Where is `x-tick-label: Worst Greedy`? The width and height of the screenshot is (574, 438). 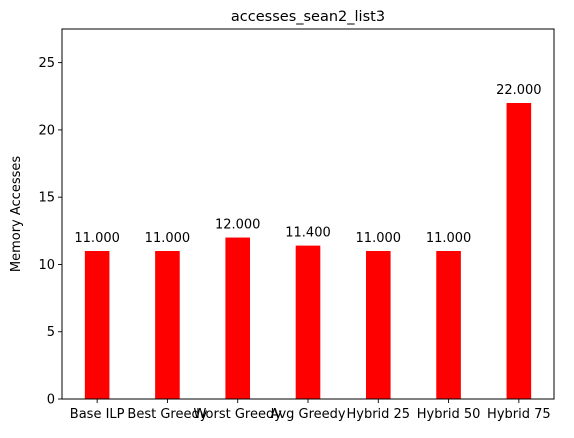
x-tick-label: Worst Greedy is located at coordinates (237, 414).